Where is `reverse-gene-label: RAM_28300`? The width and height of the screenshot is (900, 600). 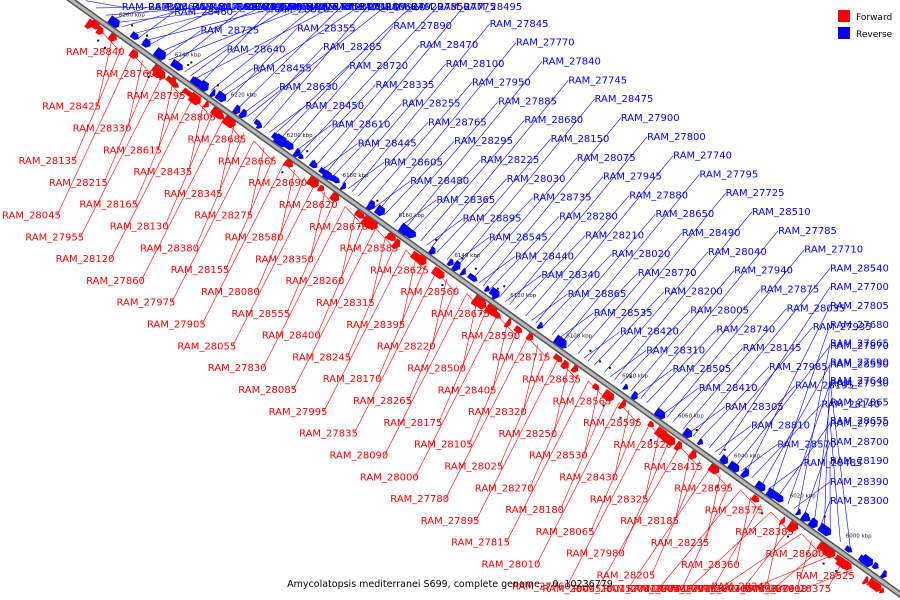
reverse-gene-label: RAM_28300 is located at coordinates (859, 501).